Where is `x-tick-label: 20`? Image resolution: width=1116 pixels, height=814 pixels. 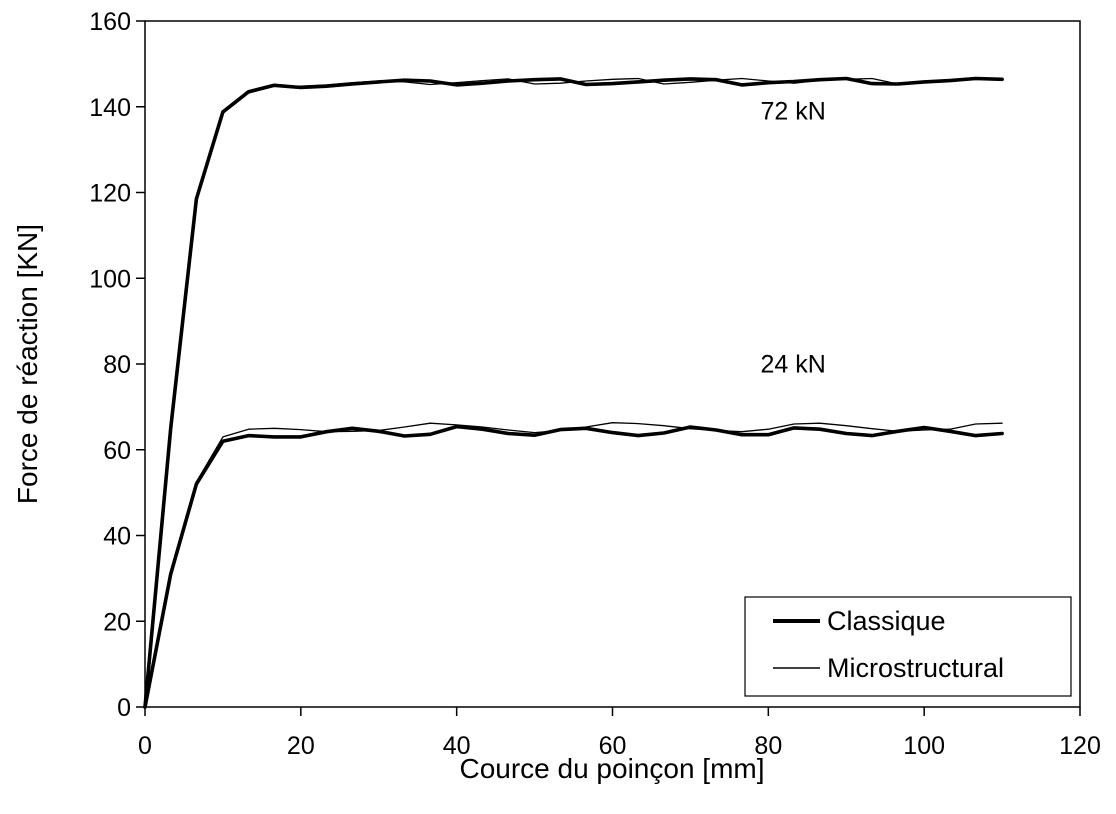
x-tick-label: 20 is located at coordinates (301, 746).